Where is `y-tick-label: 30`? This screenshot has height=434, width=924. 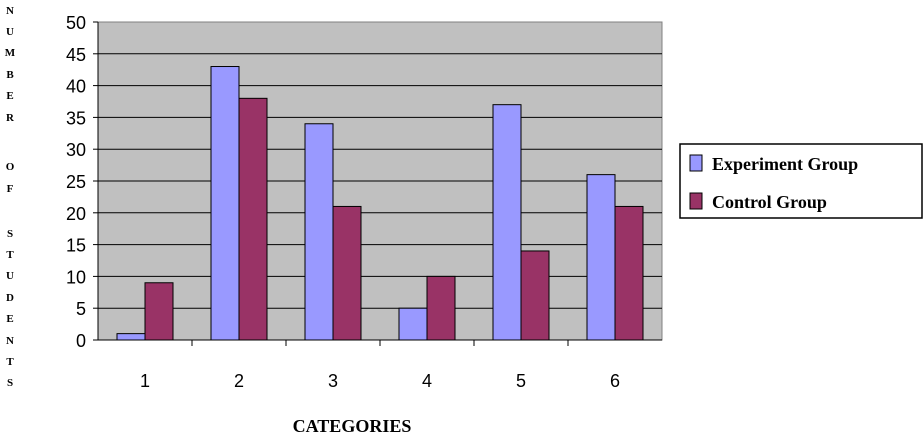
y-tick-label: 30 is located at coordinates (76, 150).